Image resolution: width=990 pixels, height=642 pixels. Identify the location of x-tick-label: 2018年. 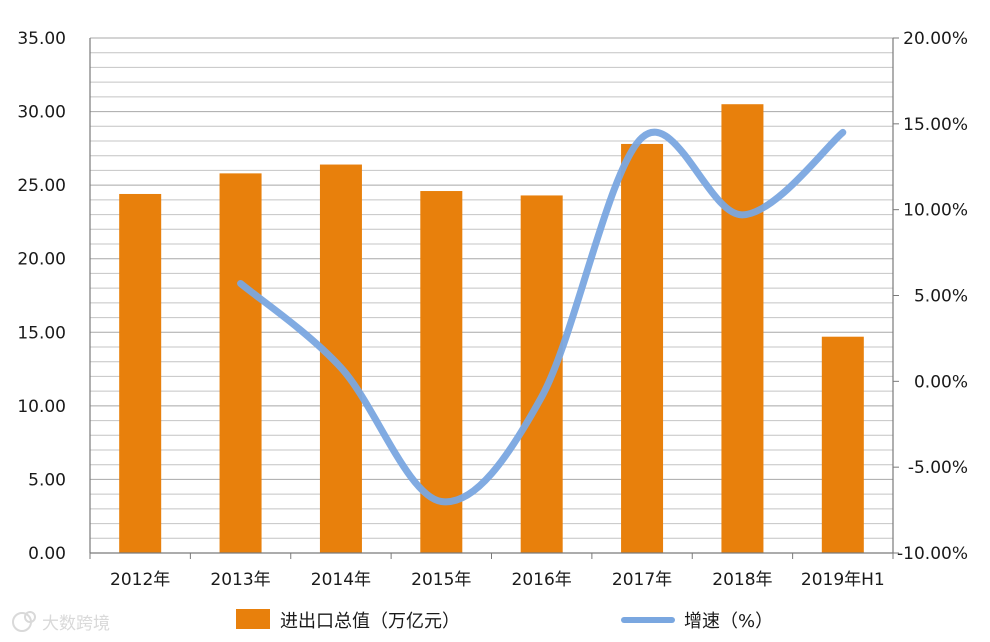
(742, 580).